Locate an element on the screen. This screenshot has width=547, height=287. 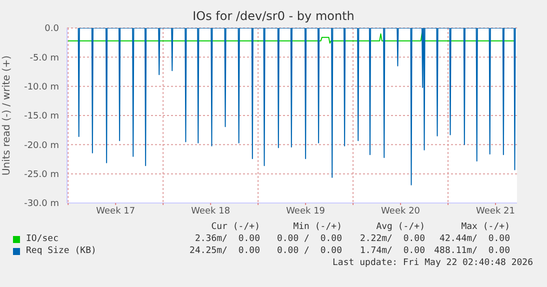
y-tick-label: -15.0 m is located at coordinates (41, 117).